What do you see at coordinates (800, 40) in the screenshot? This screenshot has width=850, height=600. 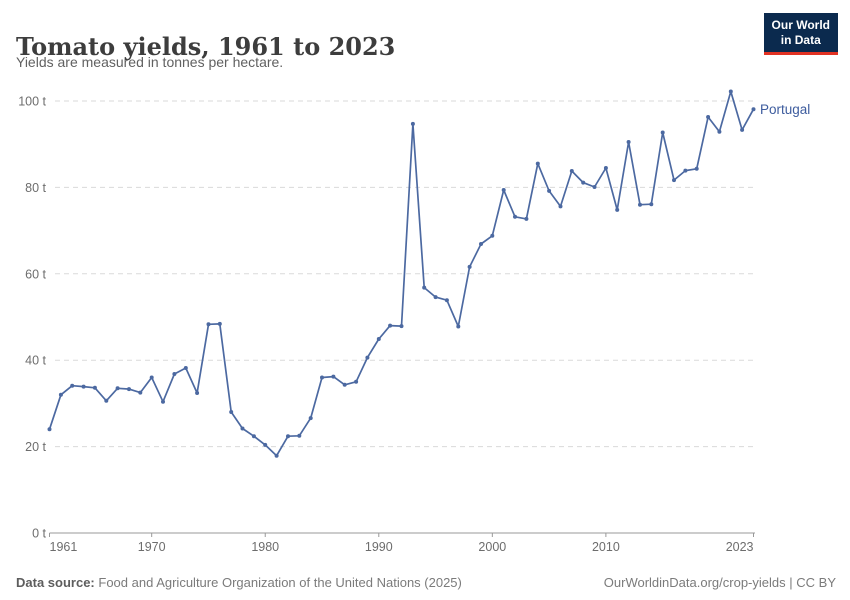 I see `owid-logo-line2: in Data` at bounding box center [800, 40].